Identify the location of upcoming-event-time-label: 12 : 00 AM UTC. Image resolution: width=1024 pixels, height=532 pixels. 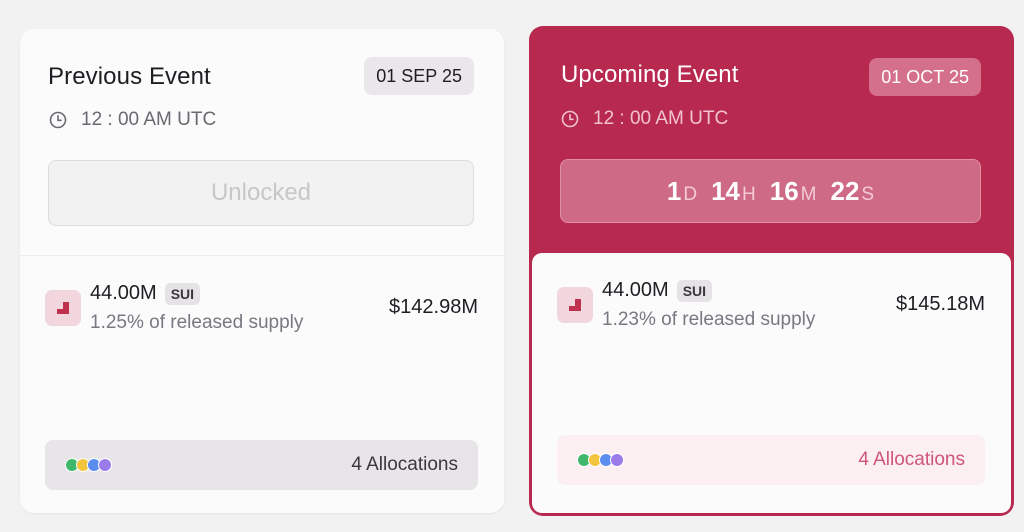
(661, 118).